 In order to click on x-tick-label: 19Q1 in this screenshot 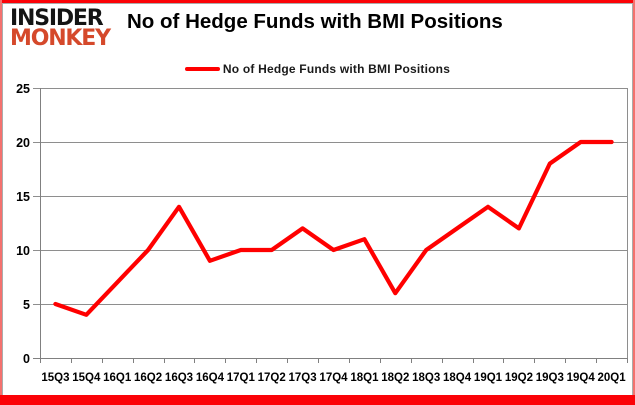, I will do `click(488, 378)`.